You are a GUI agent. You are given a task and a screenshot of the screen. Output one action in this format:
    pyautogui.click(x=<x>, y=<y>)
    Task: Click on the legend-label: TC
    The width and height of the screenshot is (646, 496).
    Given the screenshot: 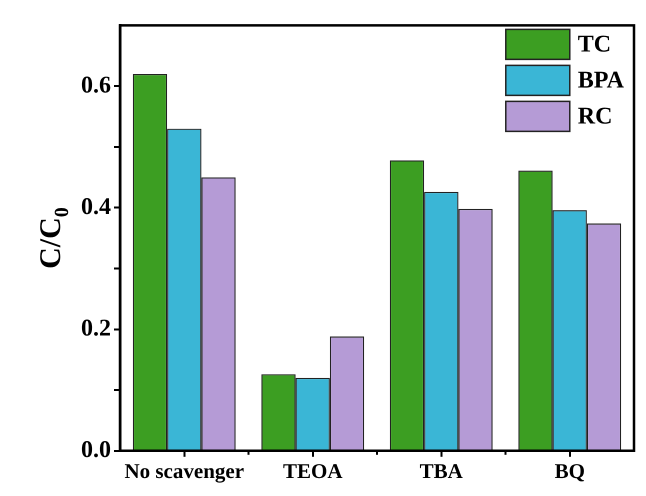 What is the action you would take?
    pyautogui.click(x=595, y=45)
    